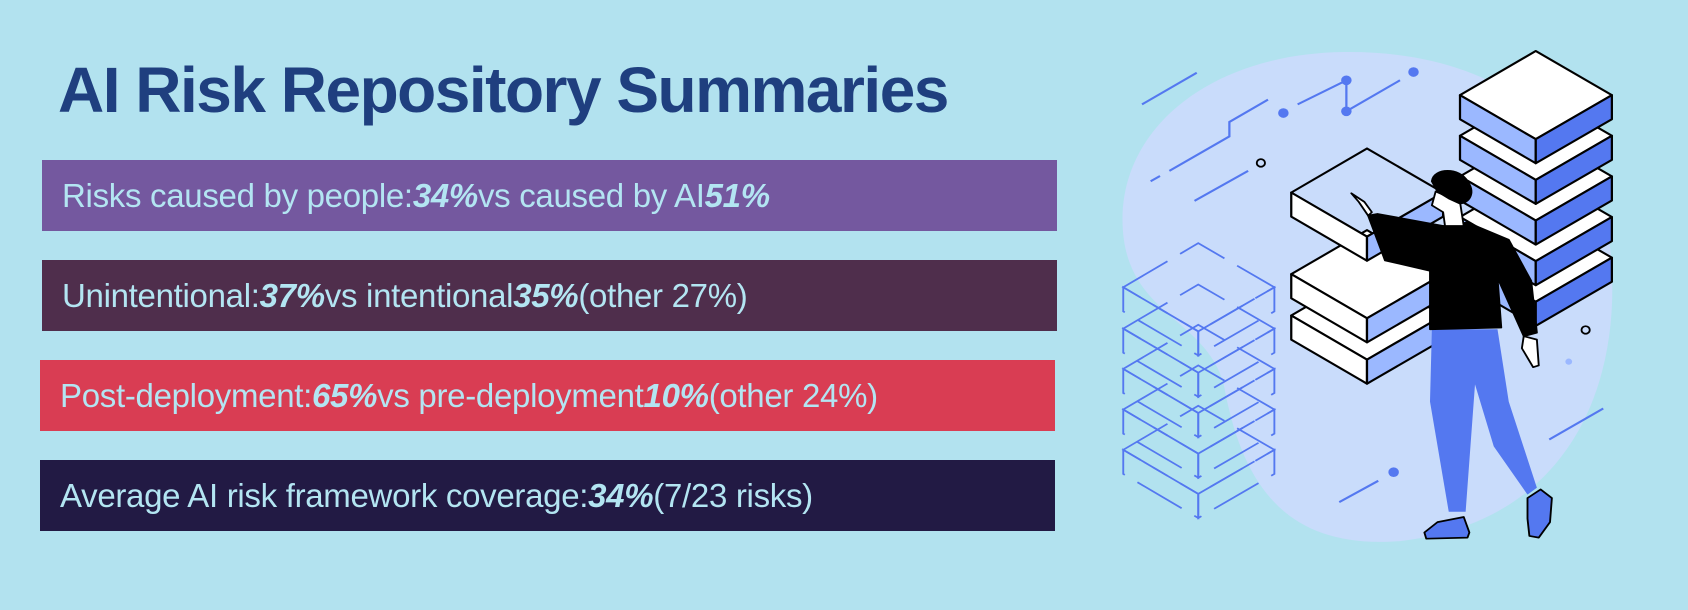  I want to click on bar-value: 37%, so click(292, 295).